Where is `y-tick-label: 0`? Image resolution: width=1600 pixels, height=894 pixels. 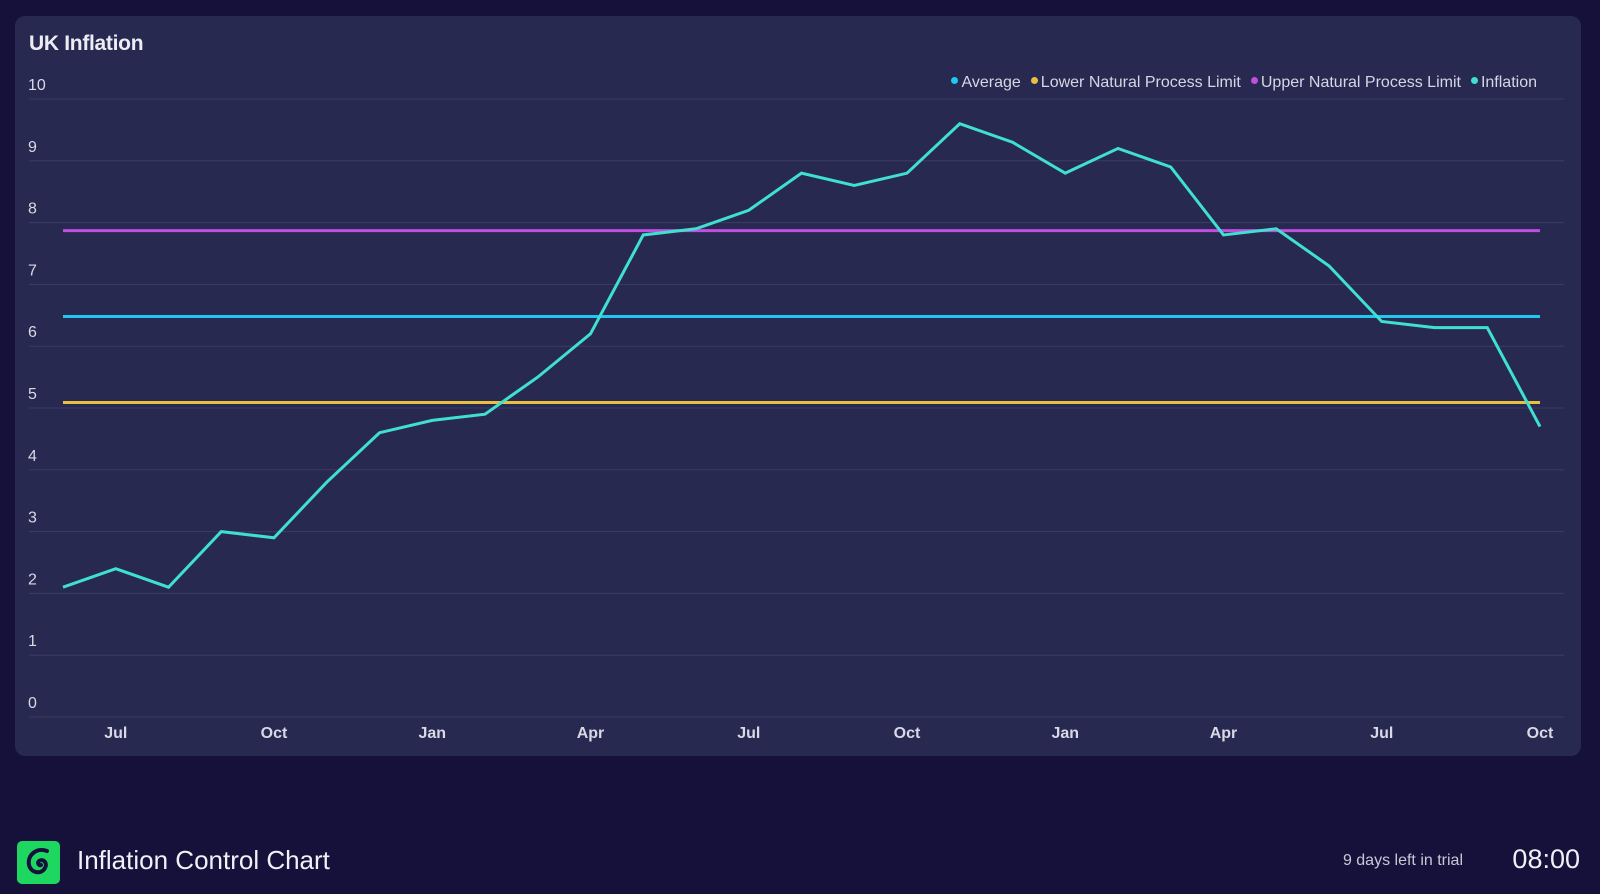 y-tick-label: 0 is located at coordinates (32, 703).